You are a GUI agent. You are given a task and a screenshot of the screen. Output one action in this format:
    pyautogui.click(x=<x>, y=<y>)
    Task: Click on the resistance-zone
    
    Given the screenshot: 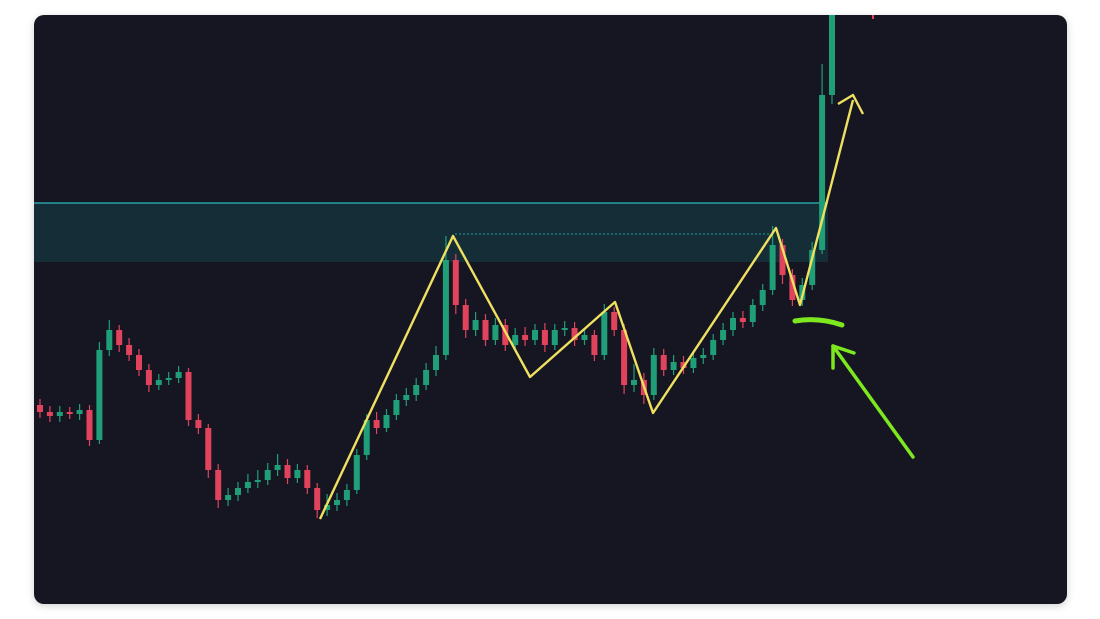 What is the action you would take?
    pyautogui.click(x=431, y=232)
    